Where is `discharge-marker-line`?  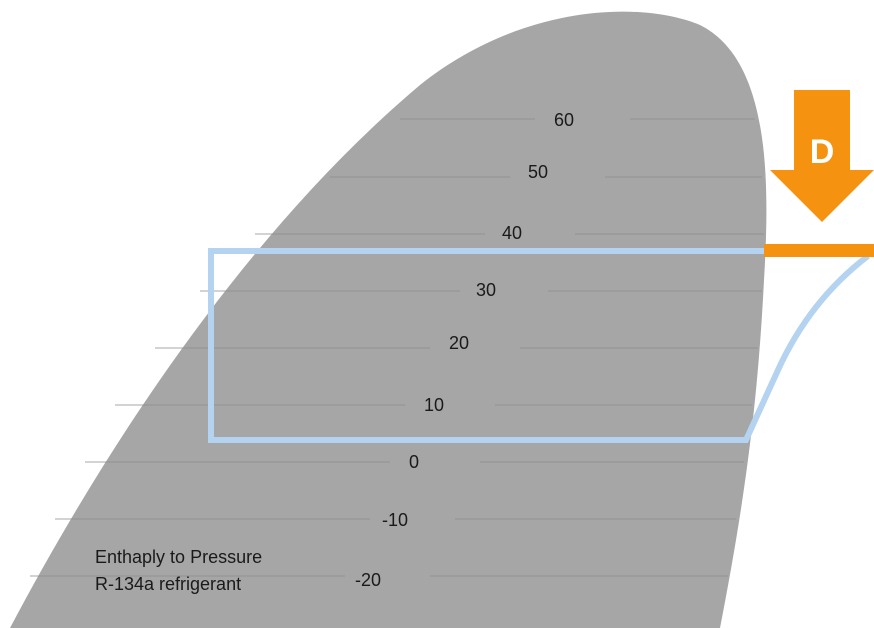
discharge-marker-line is located at coordinates (819, 250).